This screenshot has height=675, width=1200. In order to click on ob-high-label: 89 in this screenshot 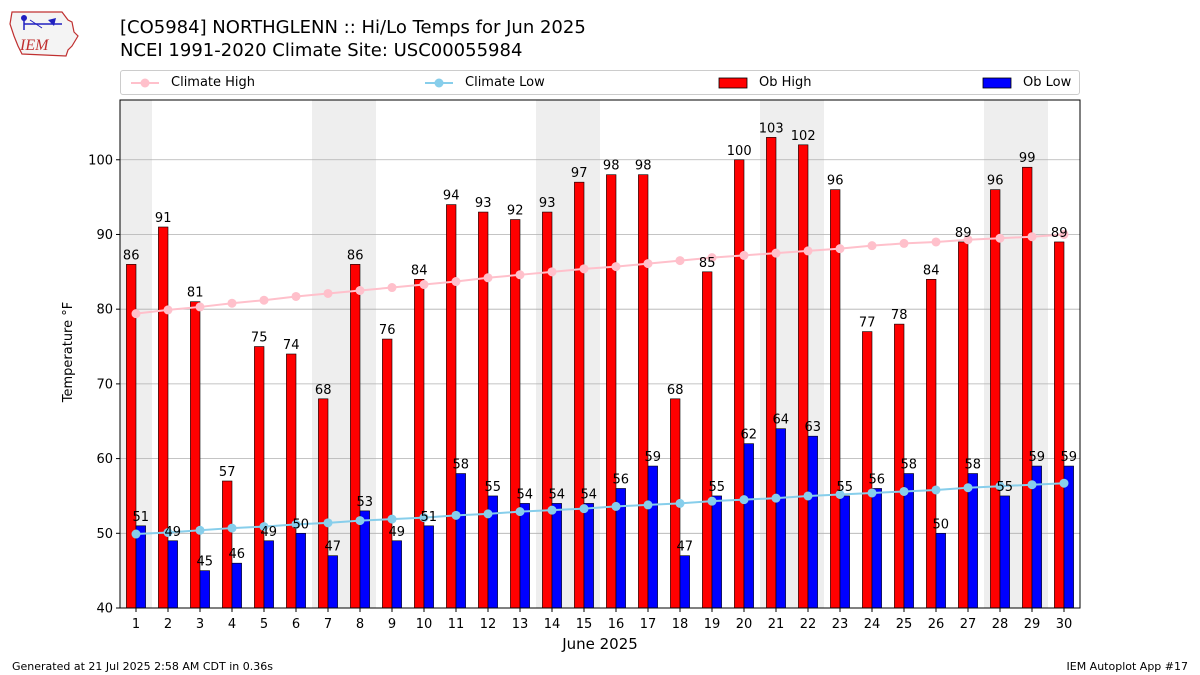, I will do `click(963, 233)`.